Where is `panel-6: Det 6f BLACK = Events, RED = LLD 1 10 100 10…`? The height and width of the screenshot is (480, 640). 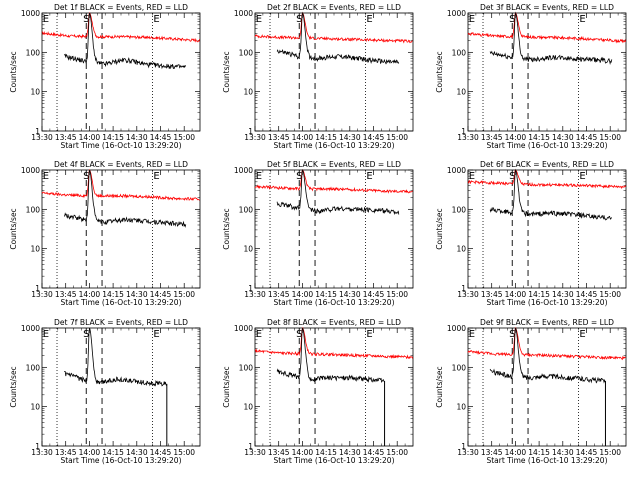 panel-6: Det 6f BLACK = Events, RED = LLD 1 10 100 10… is located at coordinates (531, 233).